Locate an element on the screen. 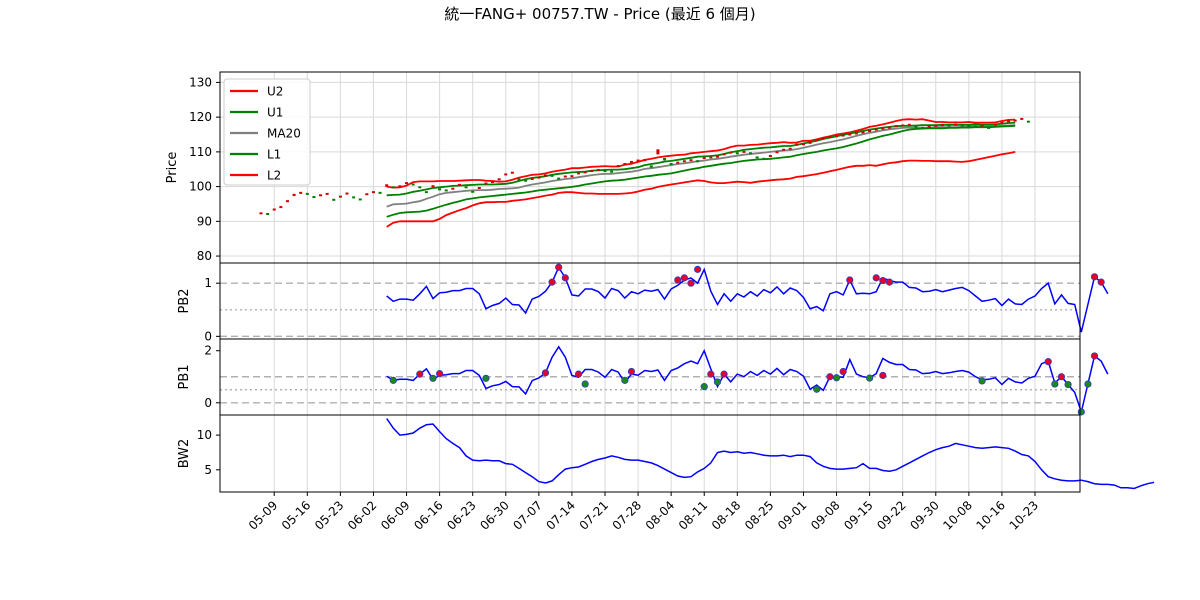  x-tick-label: 07-07 is located at coordinates (527, 515).